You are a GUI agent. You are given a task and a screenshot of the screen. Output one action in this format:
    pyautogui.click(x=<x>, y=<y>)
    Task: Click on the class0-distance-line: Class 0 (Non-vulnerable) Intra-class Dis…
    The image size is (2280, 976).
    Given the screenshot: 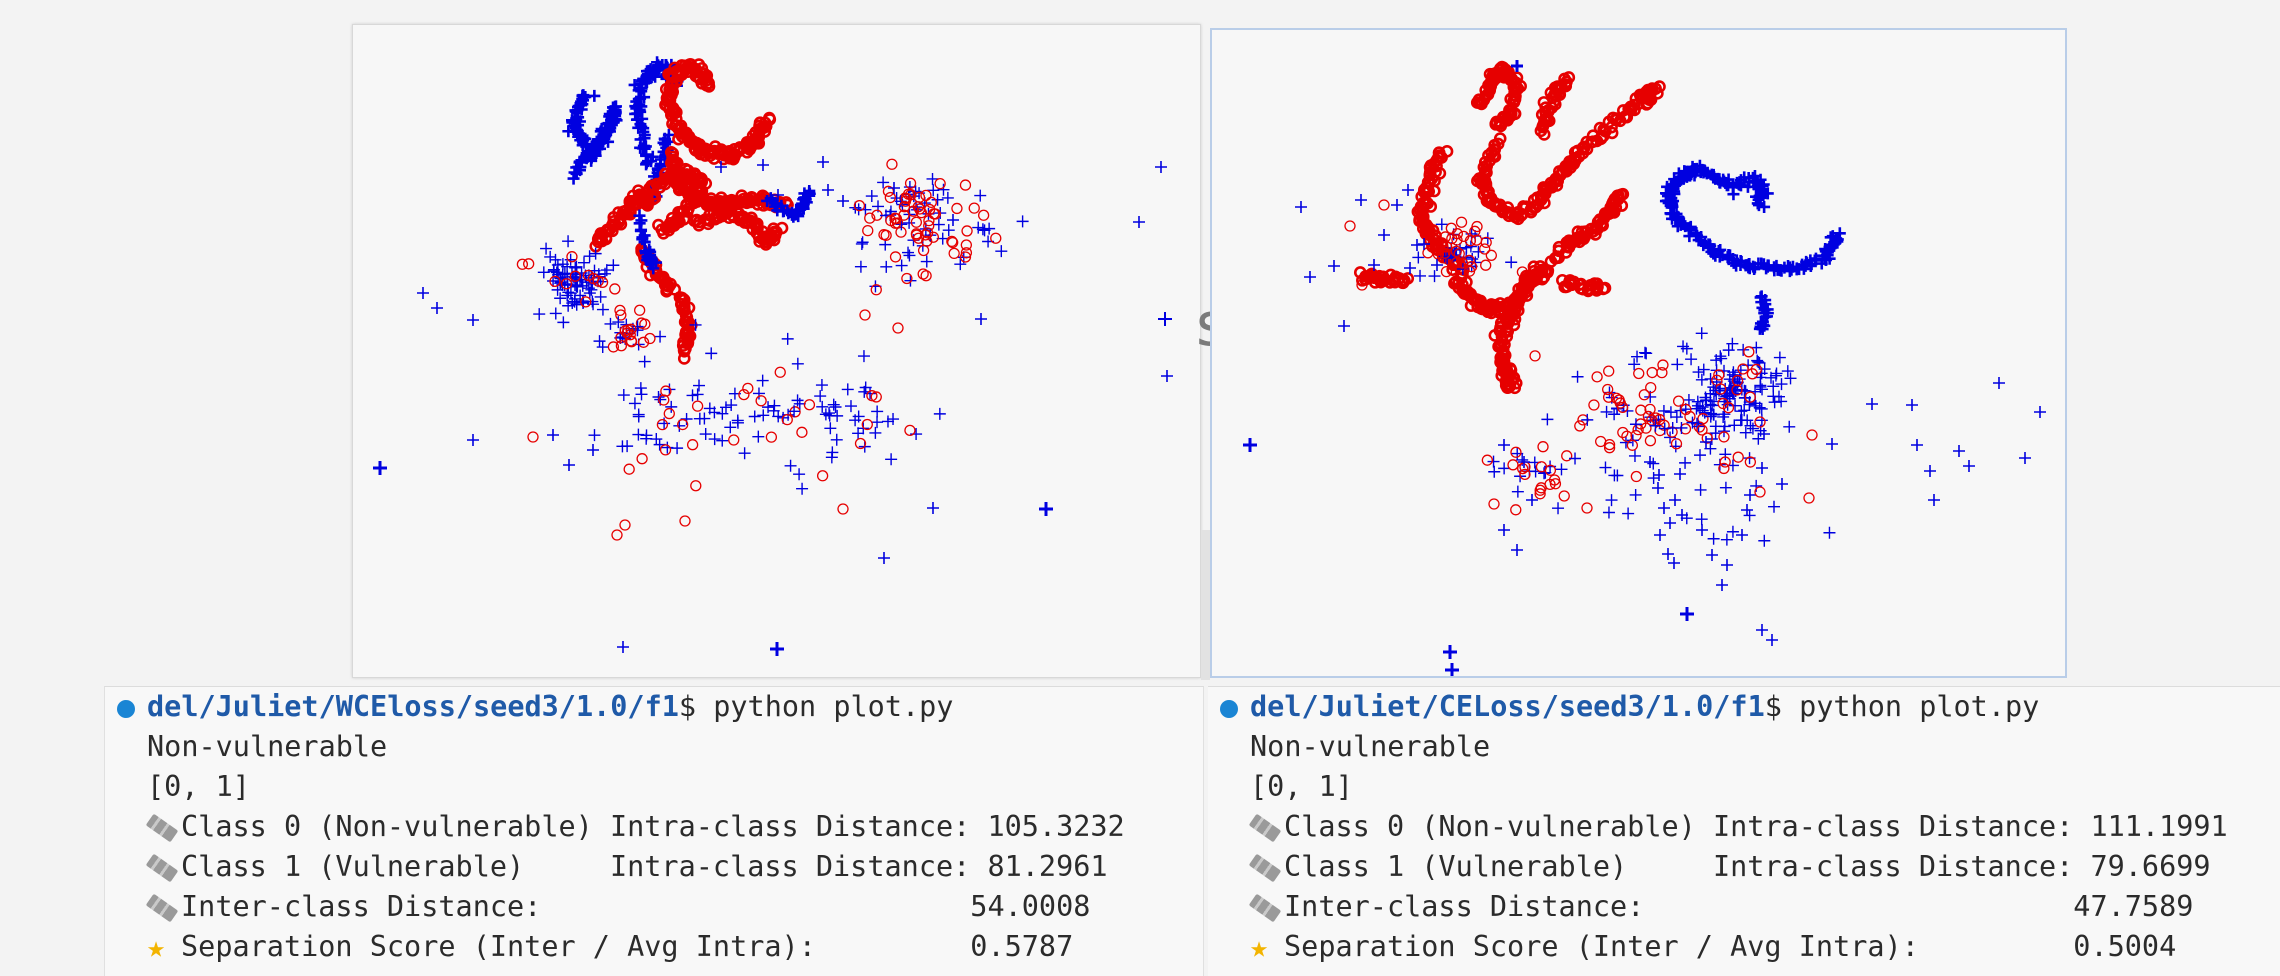 What is the action you would take?
    pyautogui.click(x=635, y=827)
    